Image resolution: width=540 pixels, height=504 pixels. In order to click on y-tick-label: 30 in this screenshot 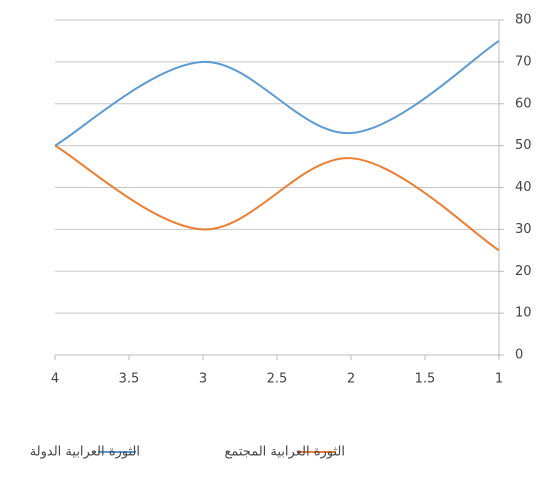, I will do `click(523, 229)`.